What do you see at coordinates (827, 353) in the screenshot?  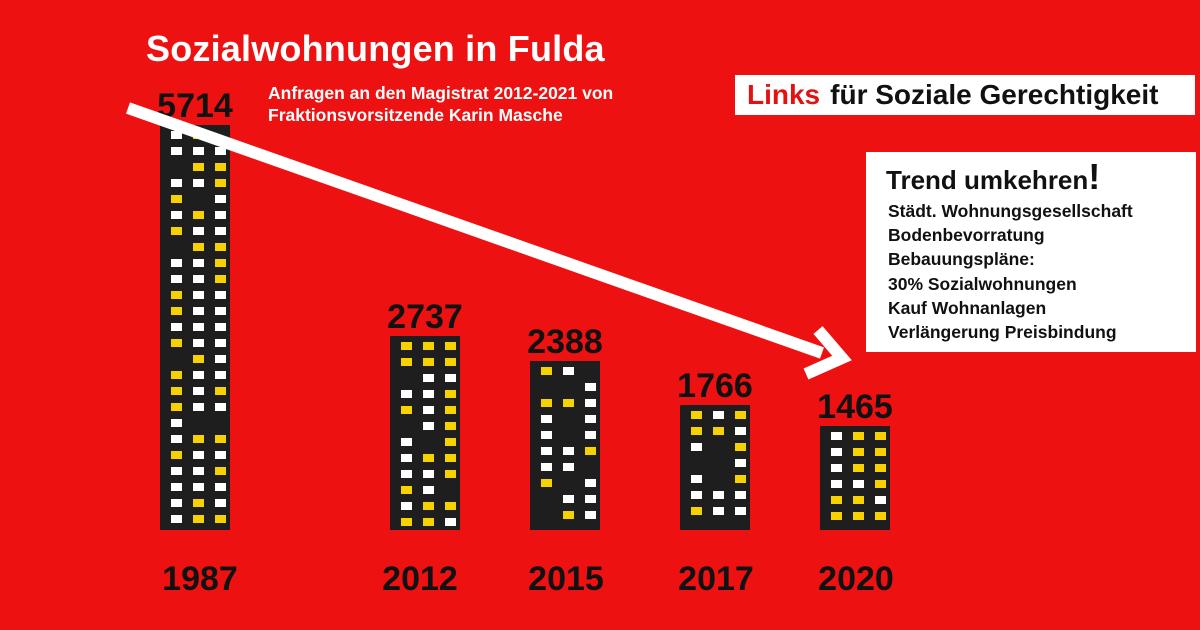 I see `trend-arrow-head` at bounding box center [827, 353].